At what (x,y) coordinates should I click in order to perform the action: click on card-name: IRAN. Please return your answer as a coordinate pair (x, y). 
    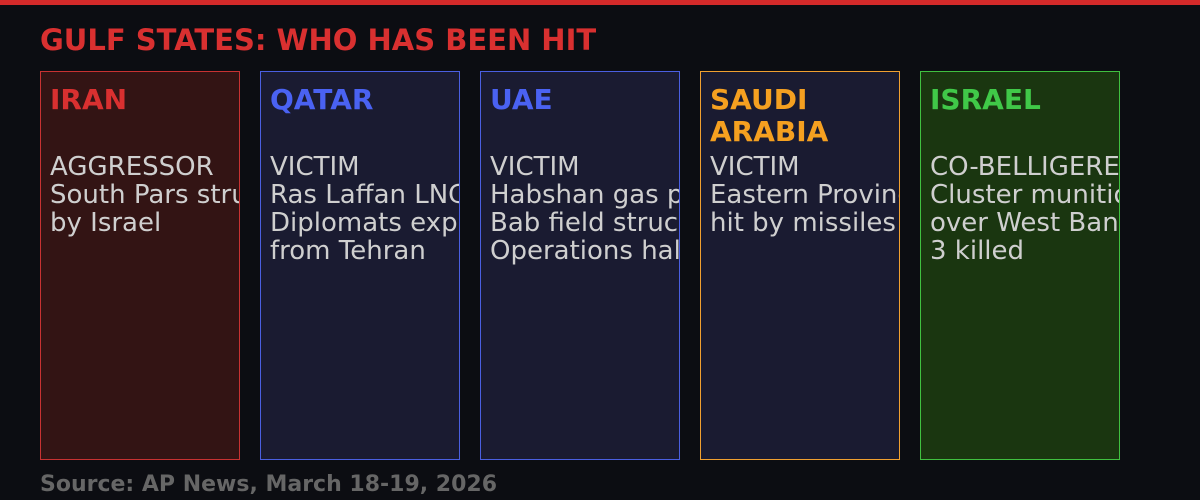
    Looking at the image, I should click on (89, 99).